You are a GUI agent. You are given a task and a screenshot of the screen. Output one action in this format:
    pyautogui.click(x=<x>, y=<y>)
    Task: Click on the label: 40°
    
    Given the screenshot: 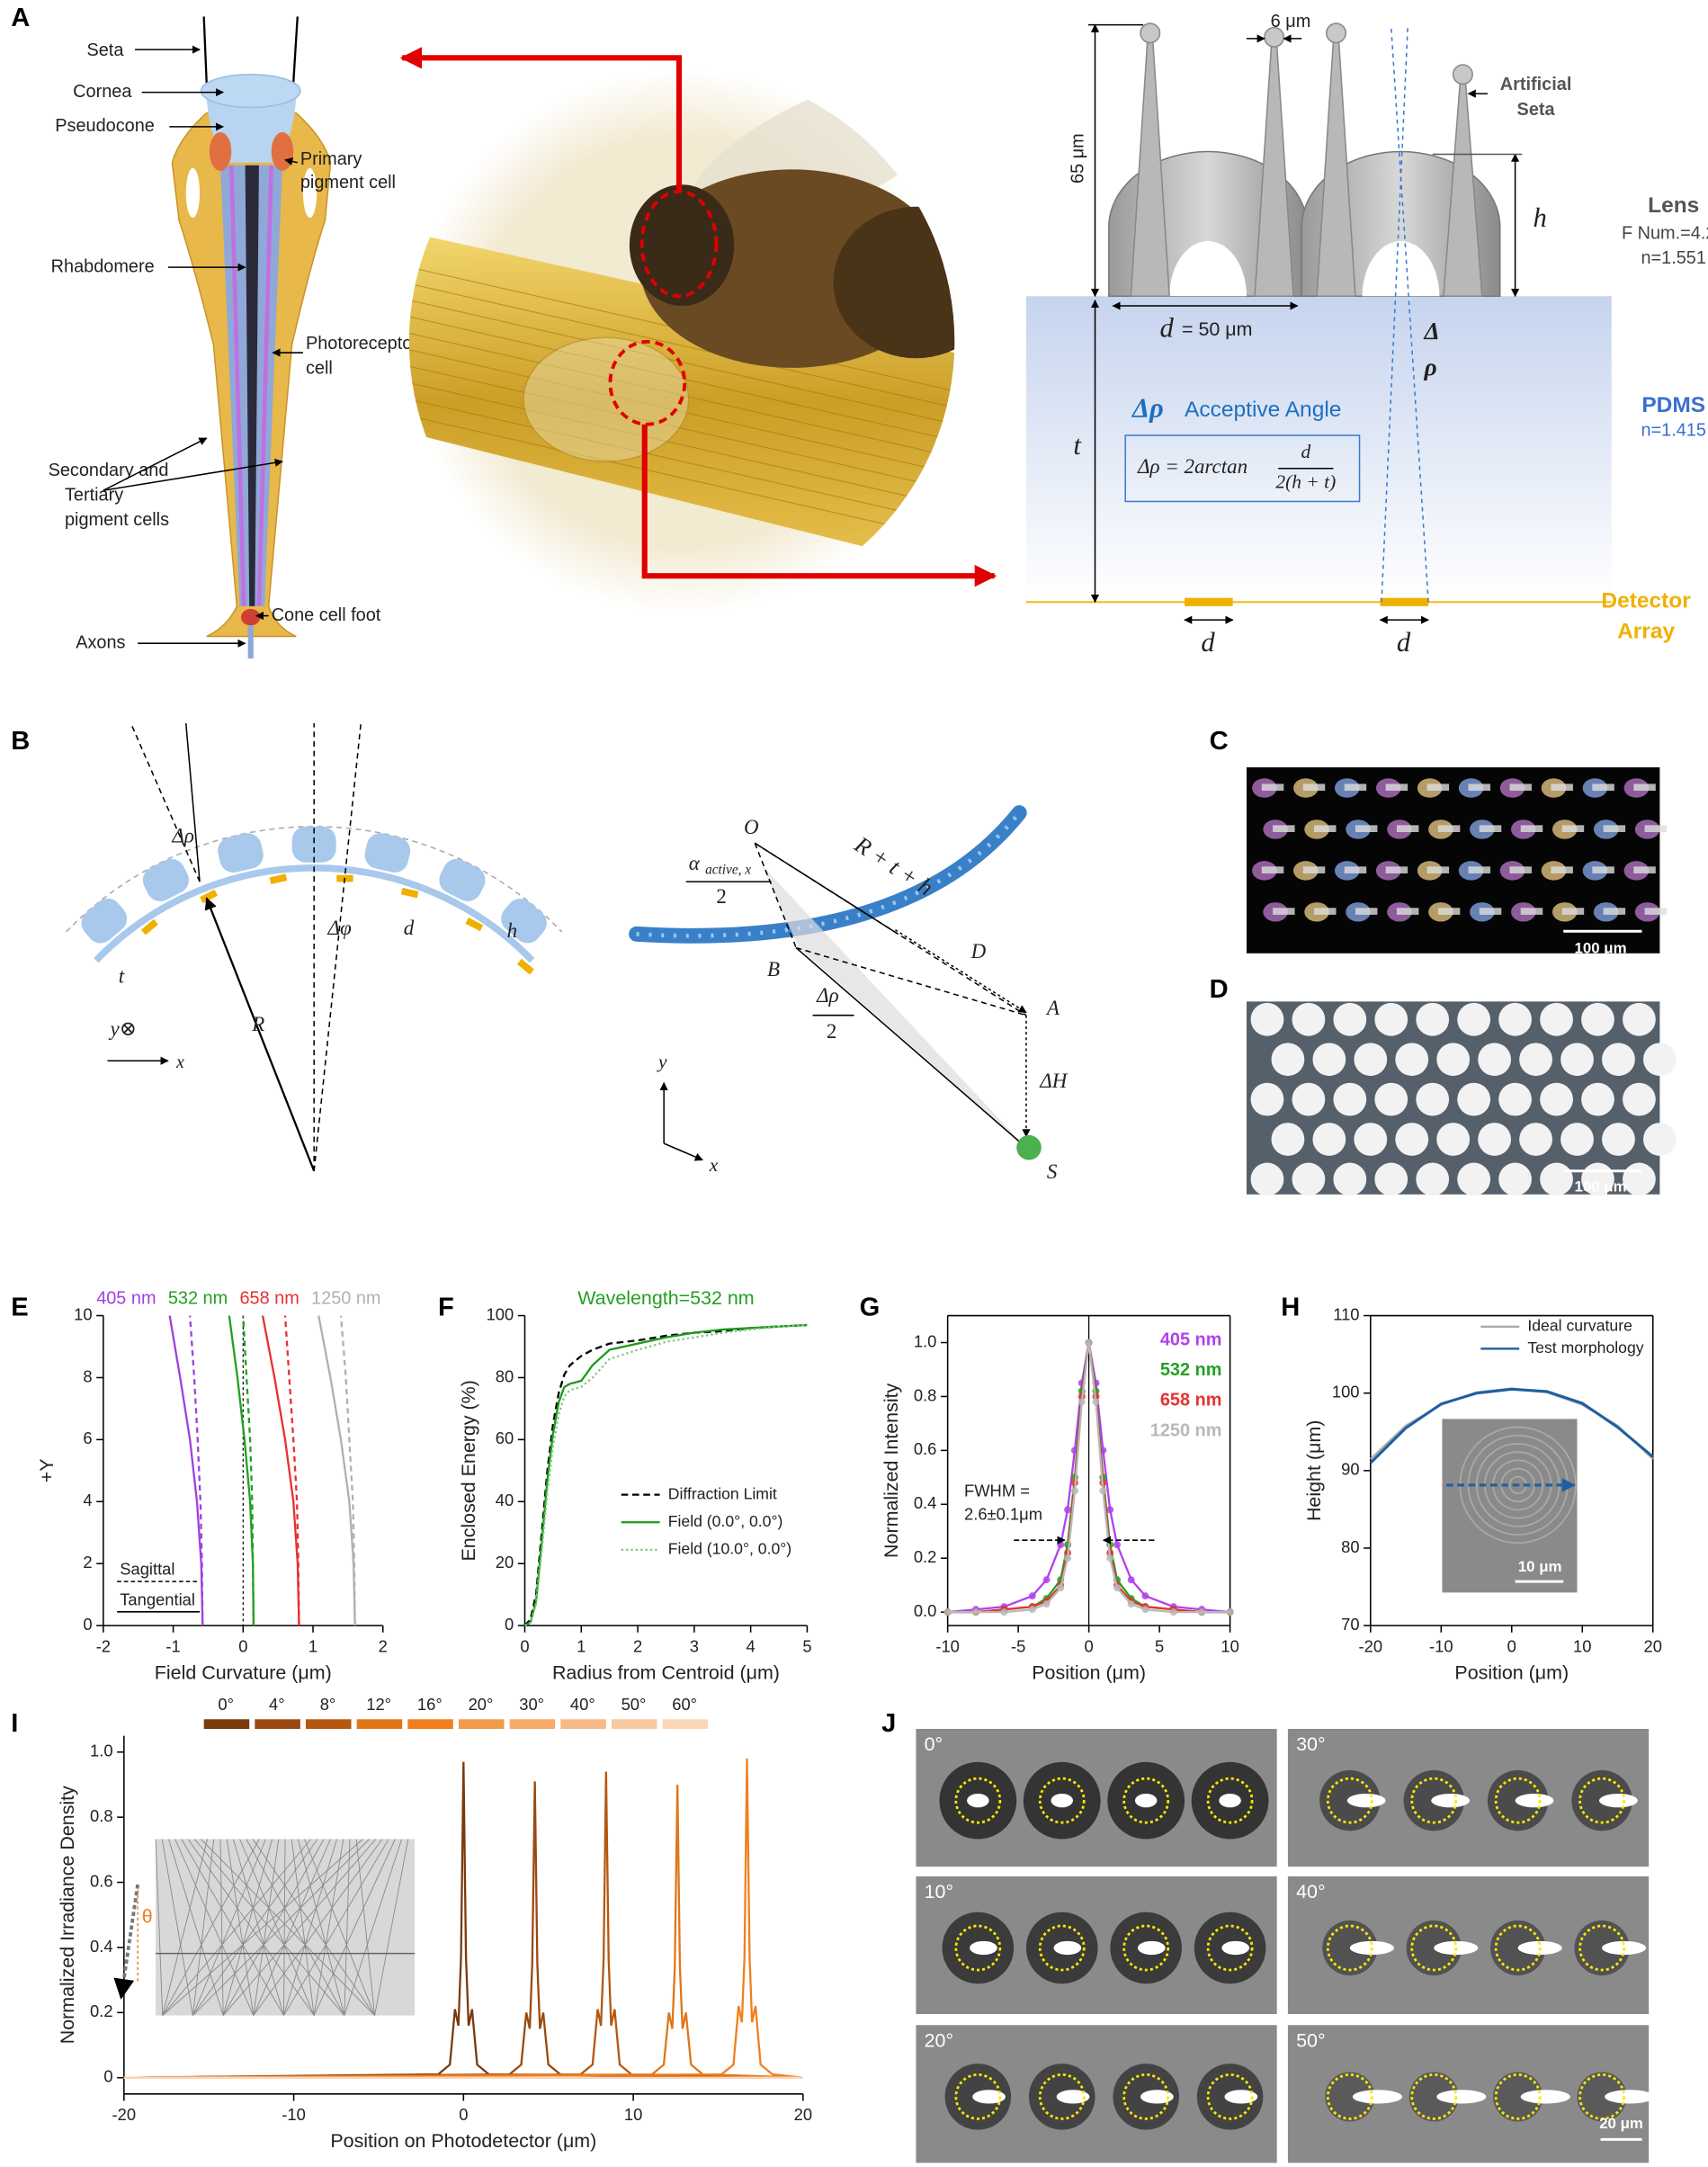 What is the action you would take?
    pyautogui.click(x=1310, y=1892)
    